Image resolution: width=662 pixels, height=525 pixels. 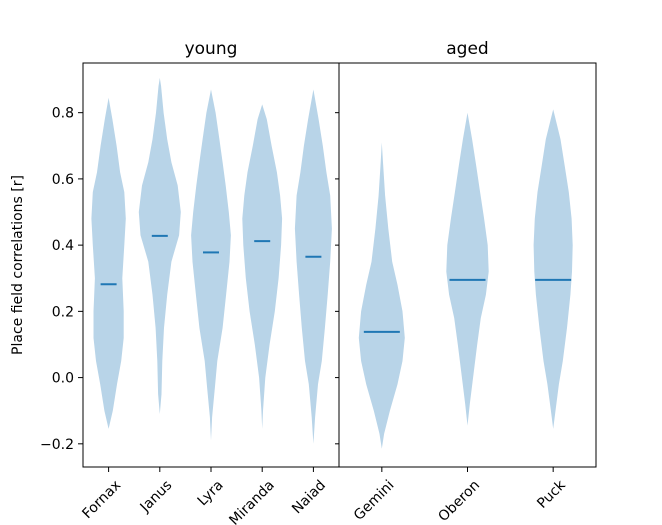 I want to click on violin-body-lyra, so click(x=211, y=265).